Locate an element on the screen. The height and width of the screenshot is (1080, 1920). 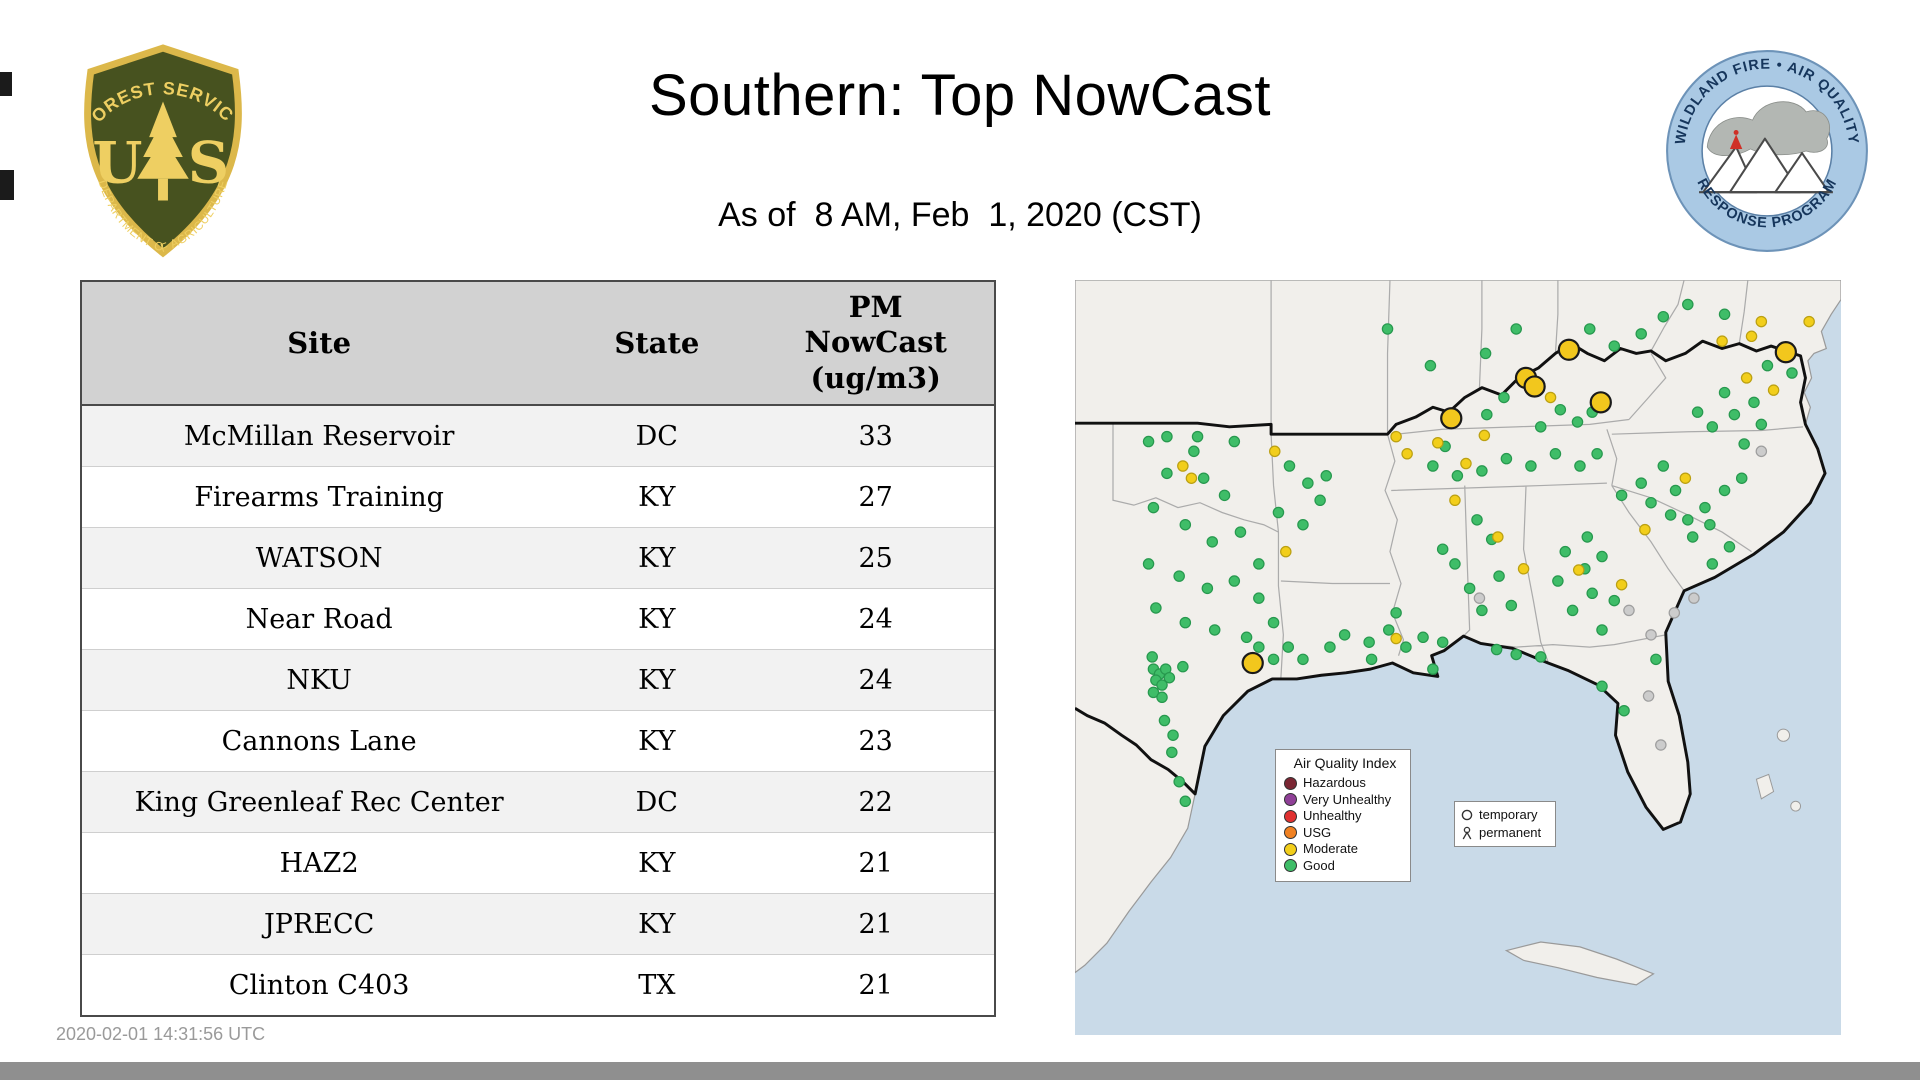
table-cell: Near Road is located at coordinates (319, 619).